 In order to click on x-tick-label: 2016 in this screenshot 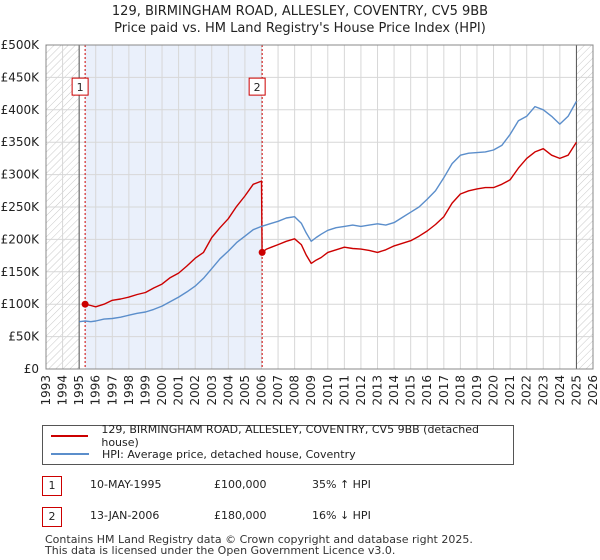, I will do `click(427, 390)`.